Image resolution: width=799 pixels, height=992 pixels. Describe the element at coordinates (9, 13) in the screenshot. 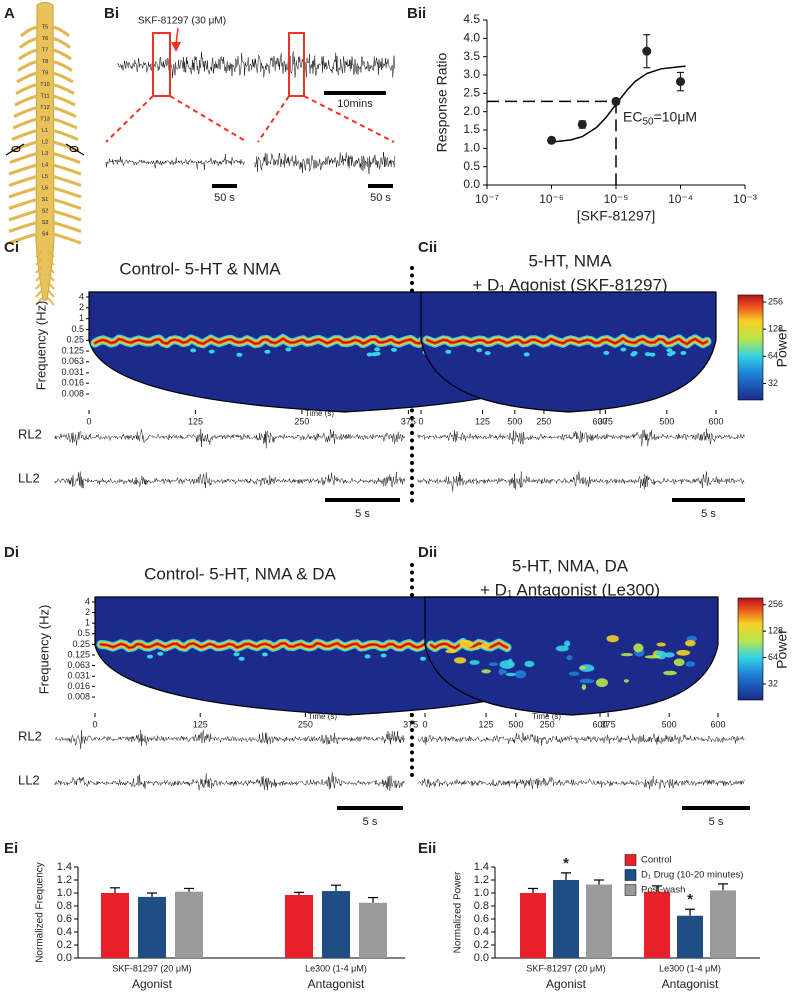

I see `panel-label: A` at that location.